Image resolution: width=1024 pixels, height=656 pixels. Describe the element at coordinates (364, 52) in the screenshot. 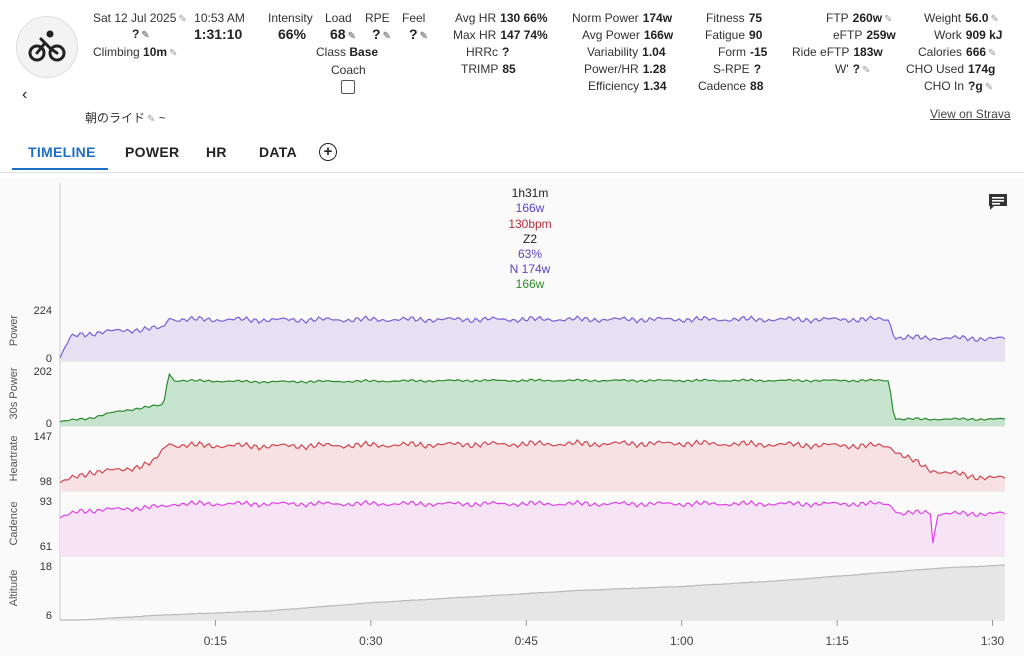

I see `class-value: Base` at that location.